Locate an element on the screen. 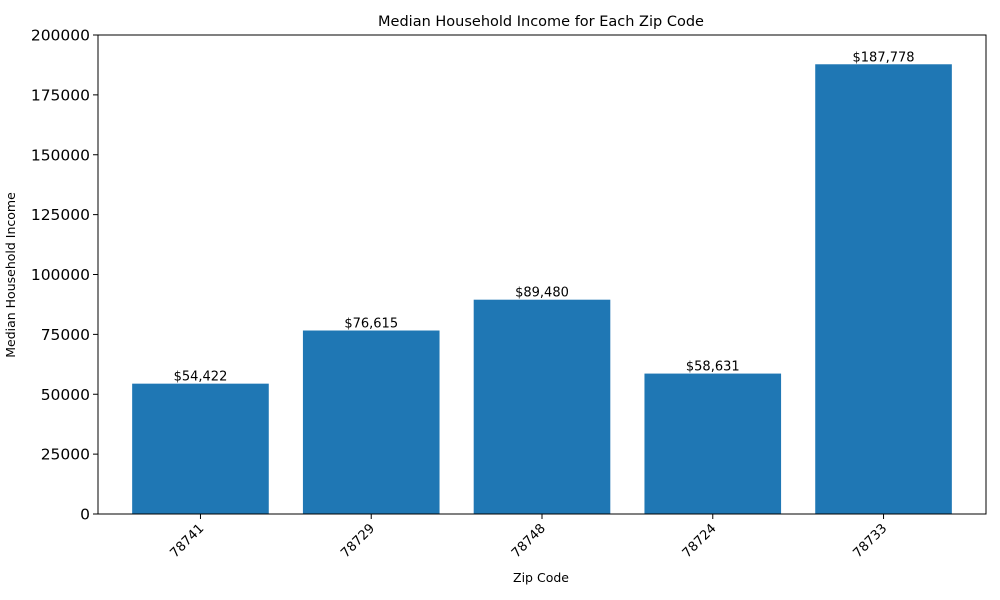  y-tick-label: 25000 is located at coordinates (65, 455).